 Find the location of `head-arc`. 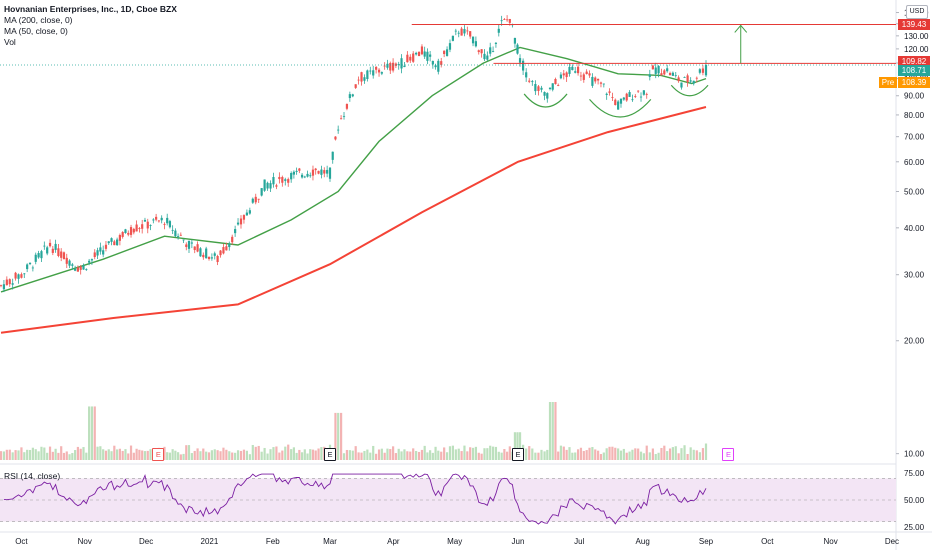

head-arc is located at coordinates (620, 108).